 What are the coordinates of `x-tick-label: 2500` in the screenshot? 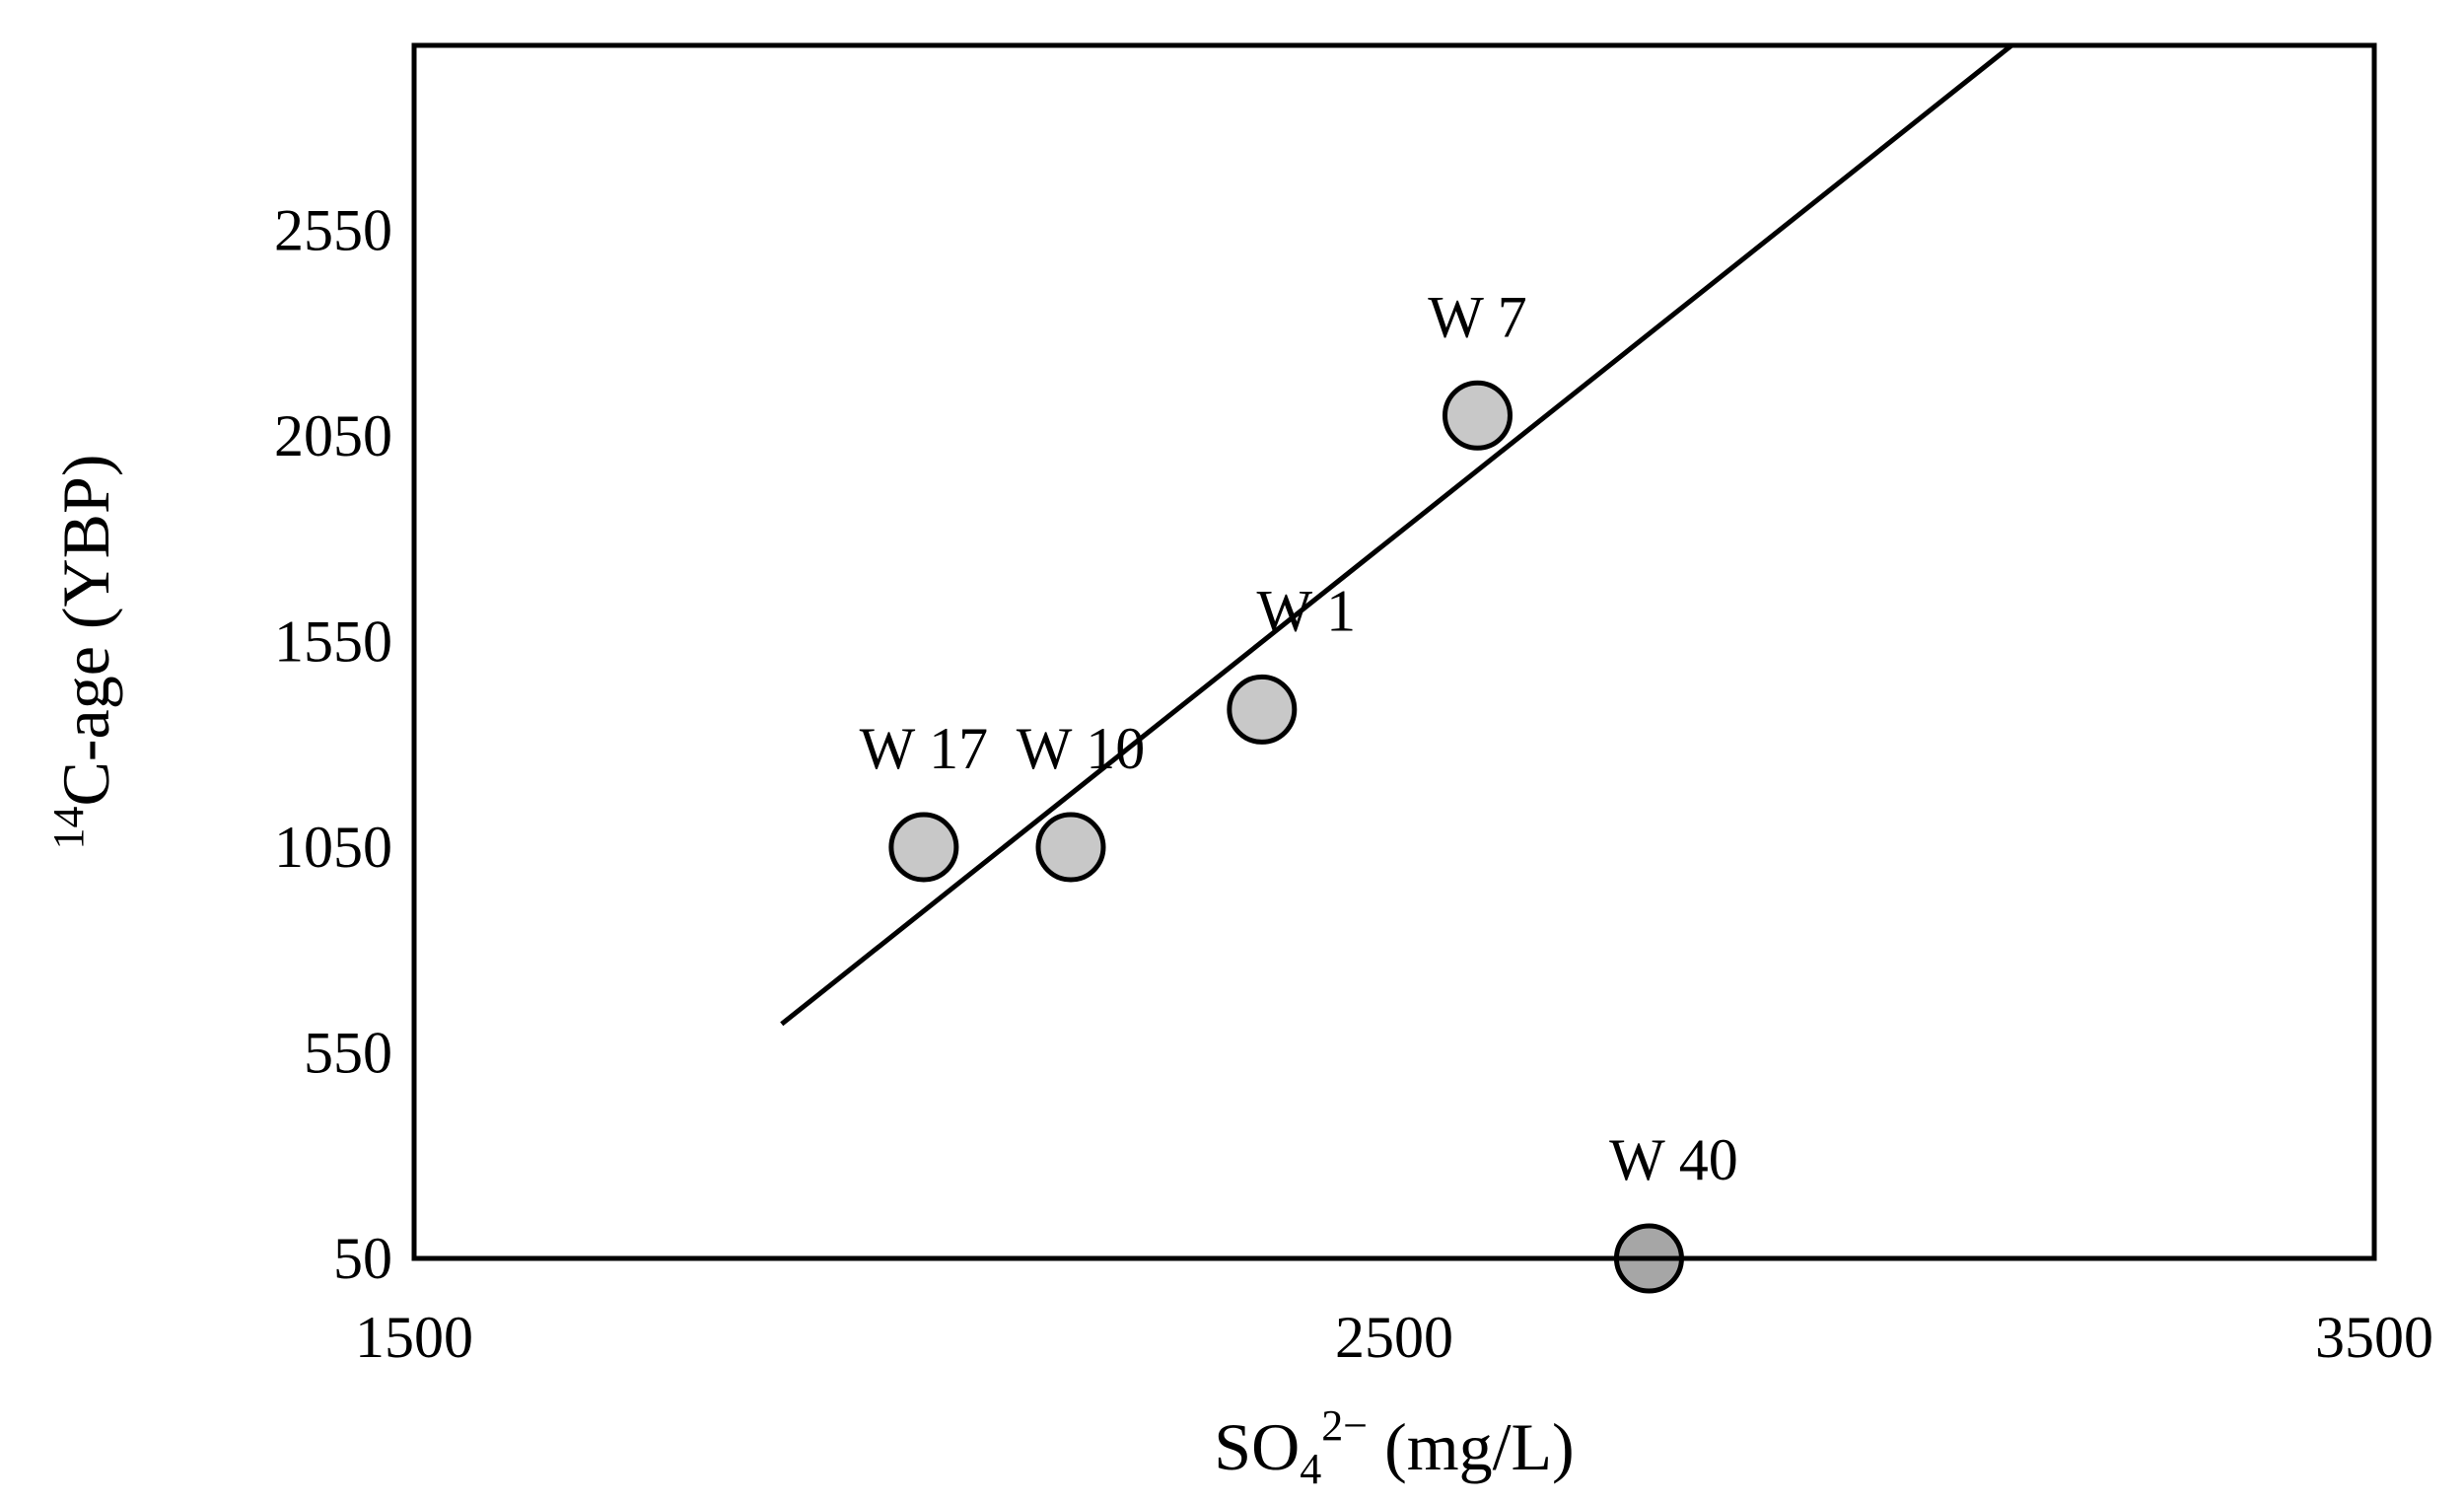 It's located at (1394, 1337).